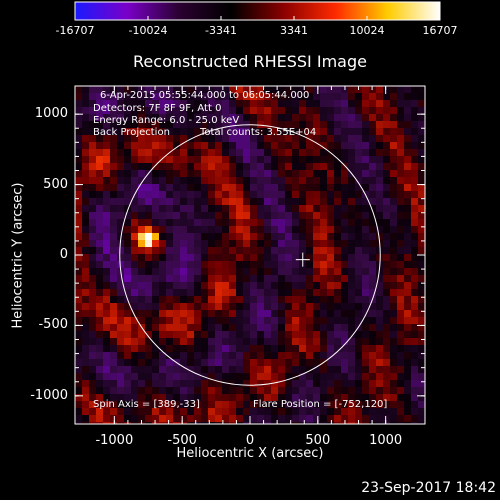 The width and height of the screenshot is (500, 500). I want to click on y-tick-label: -500, so click(53, 325).